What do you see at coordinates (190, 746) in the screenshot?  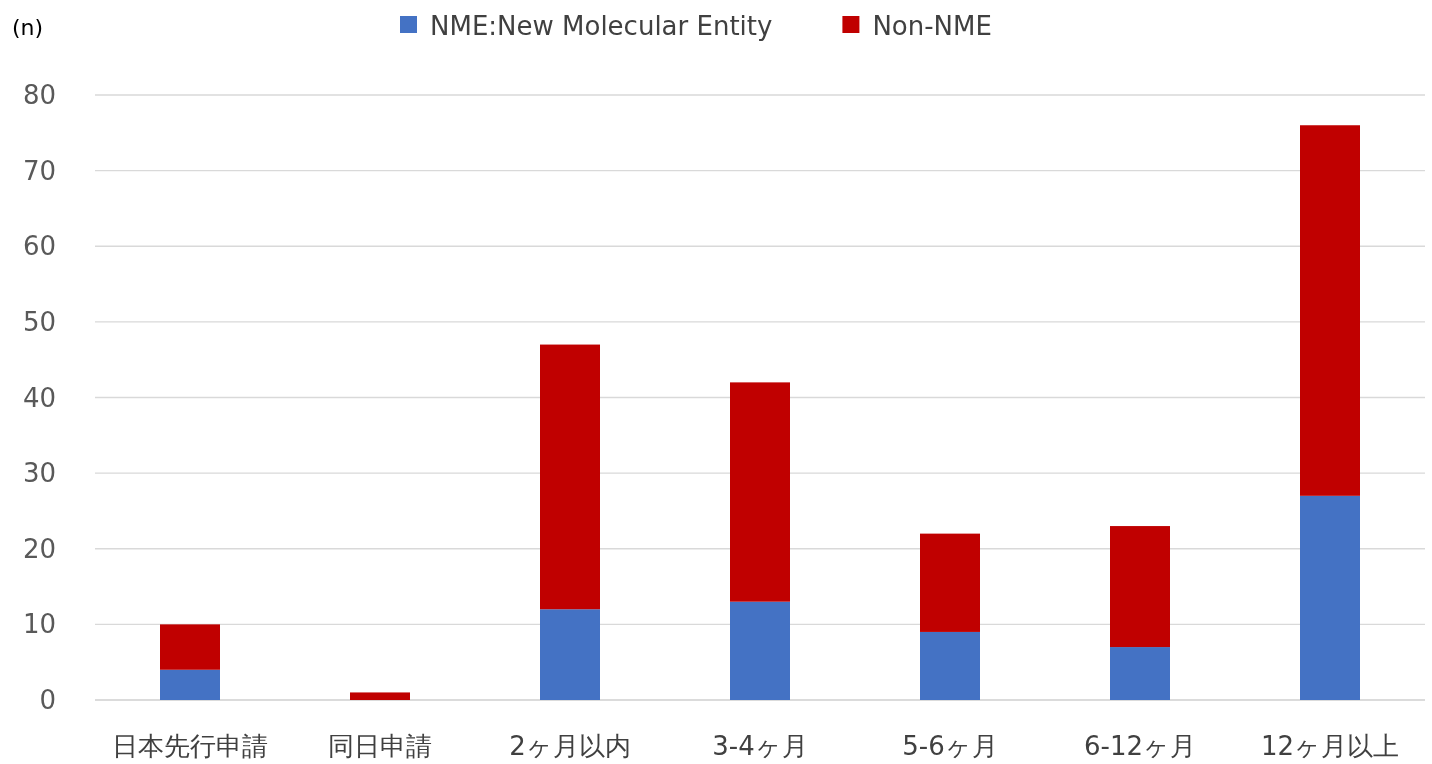 I see `x-tick-label: 日本先行申請` at bounding box center [190, 746].